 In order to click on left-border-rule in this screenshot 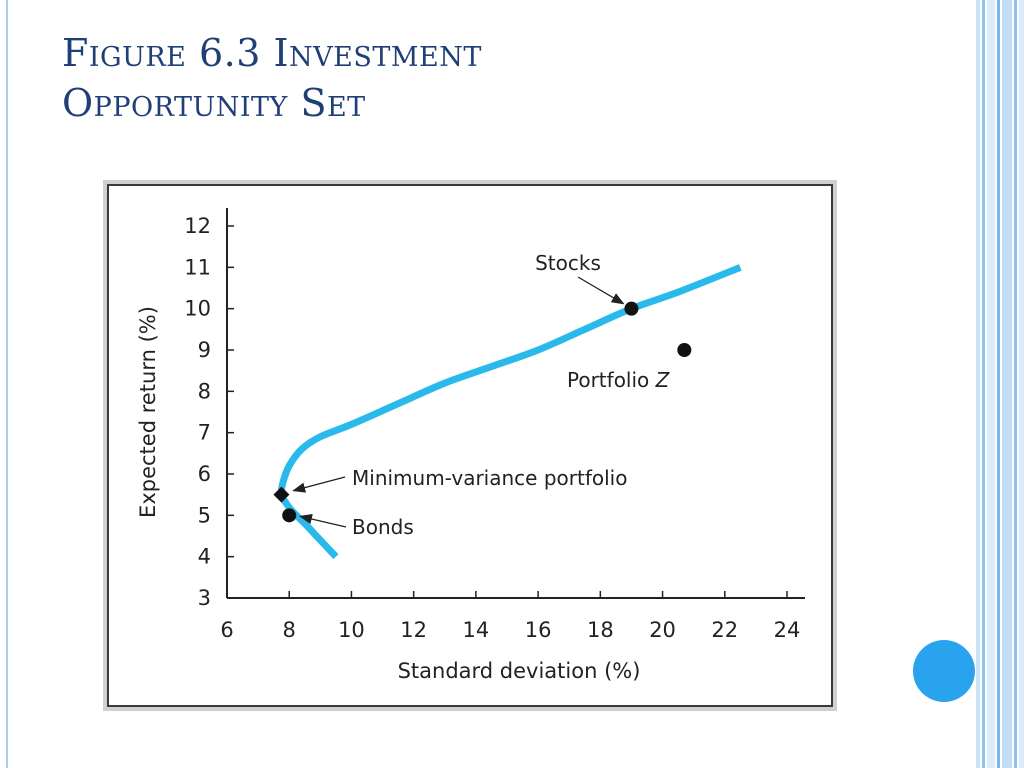, I will do `click(7, 384)`.